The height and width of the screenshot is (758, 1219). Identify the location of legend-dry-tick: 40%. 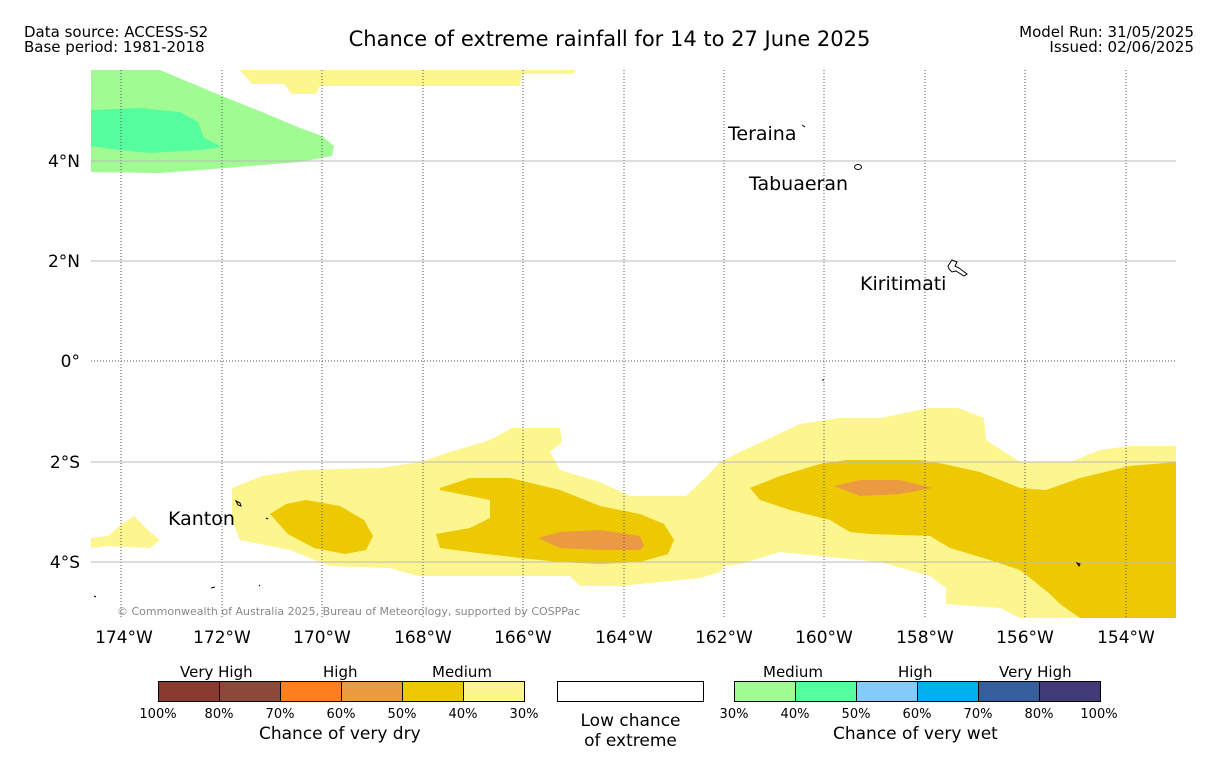
(463, 714).